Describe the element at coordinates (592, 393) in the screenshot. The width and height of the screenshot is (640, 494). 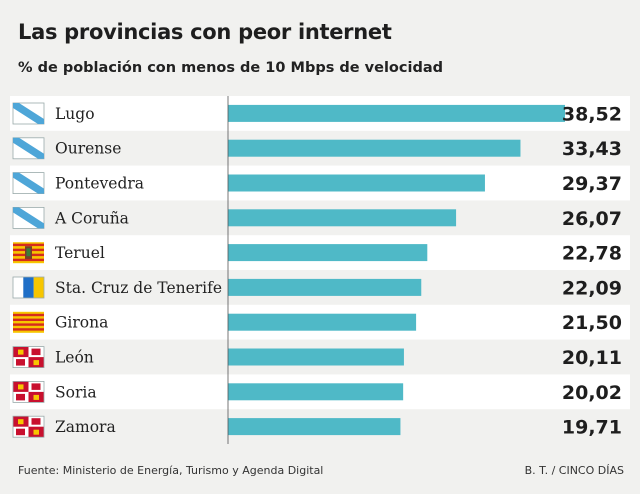
I see `value-label: 20,02` at that location.